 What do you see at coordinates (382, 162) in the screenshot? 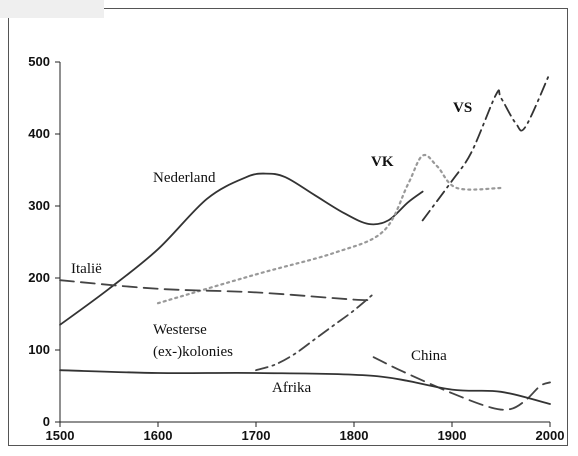
I see `label-vk: VK` at bounding box center [382, 162].